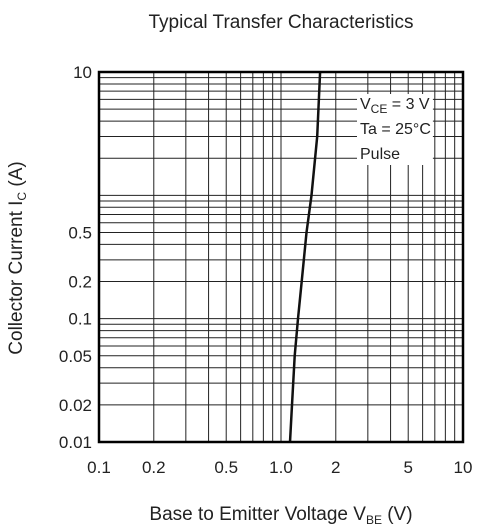 Image resolution: width=486 pixels, height=530 pixels. I want to click on y-tick-label: 0.05, so click(75, 356).